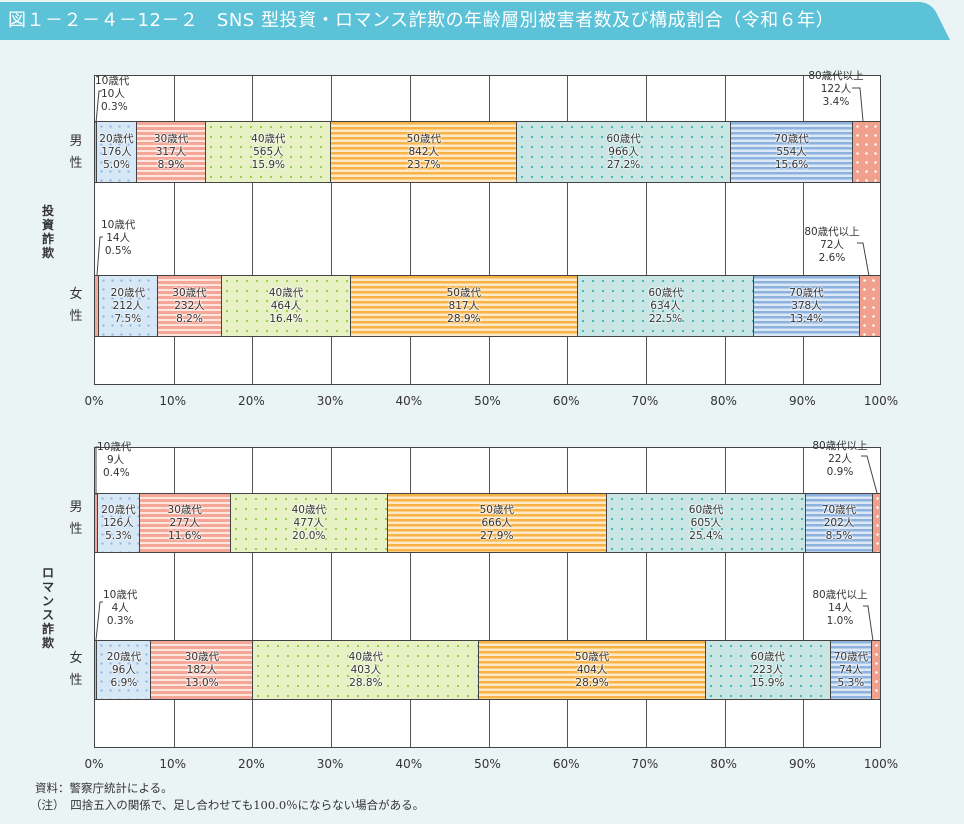 This screenshot has width=964, height=824. I want to click on x-tick-label: 90%, so click(802, 764).